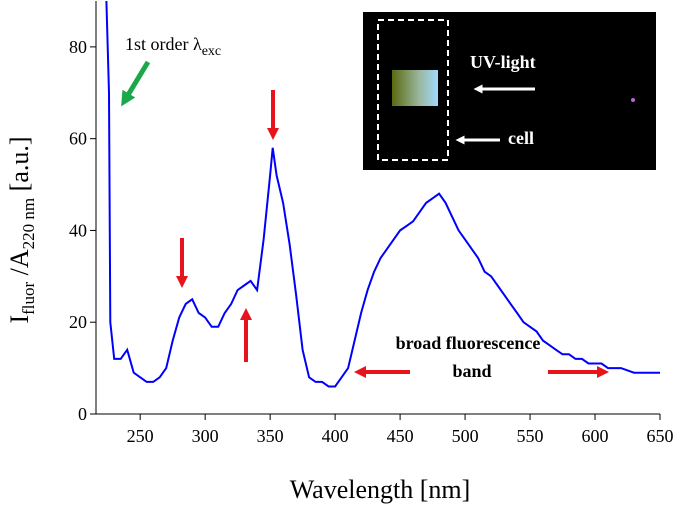 Image resolution: width=685 pixels, height=509 pixels. I want to click on y-tick-label: 40, so click(78, 230).